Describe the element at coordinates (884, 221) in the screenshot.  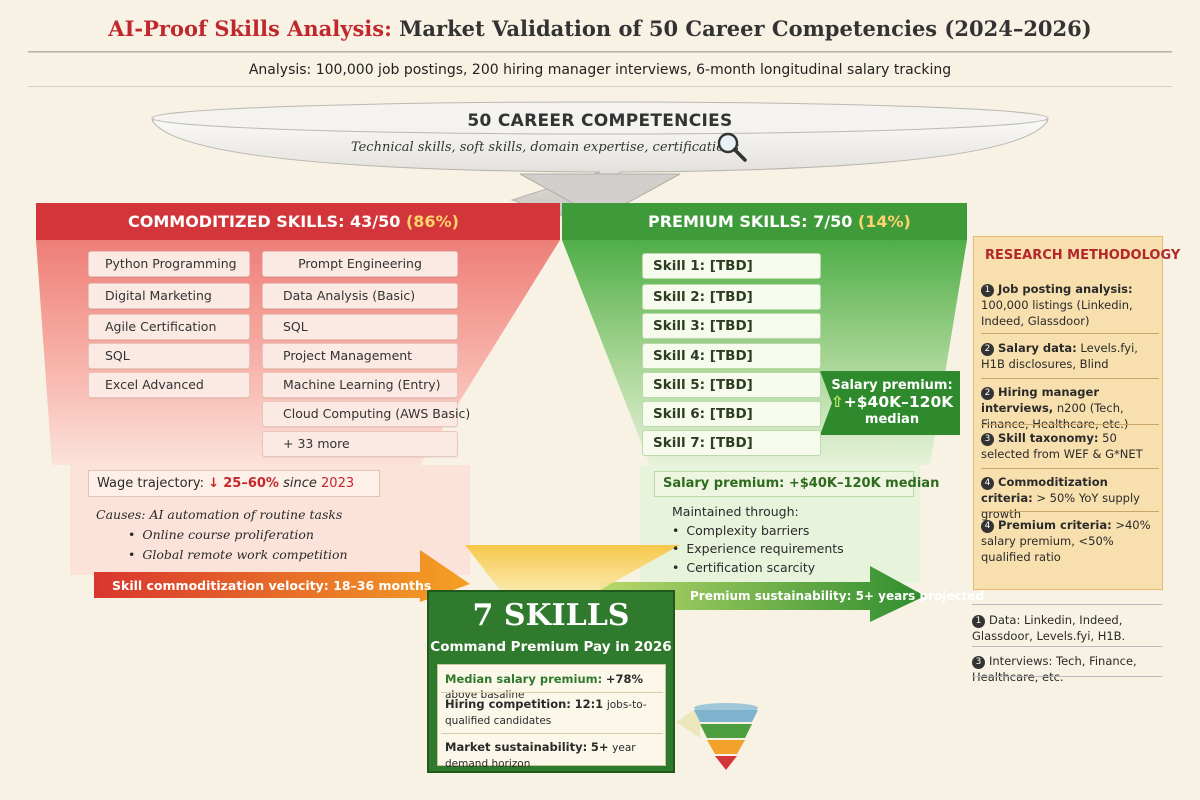
I see `premium-pct: (14%)` at that location.